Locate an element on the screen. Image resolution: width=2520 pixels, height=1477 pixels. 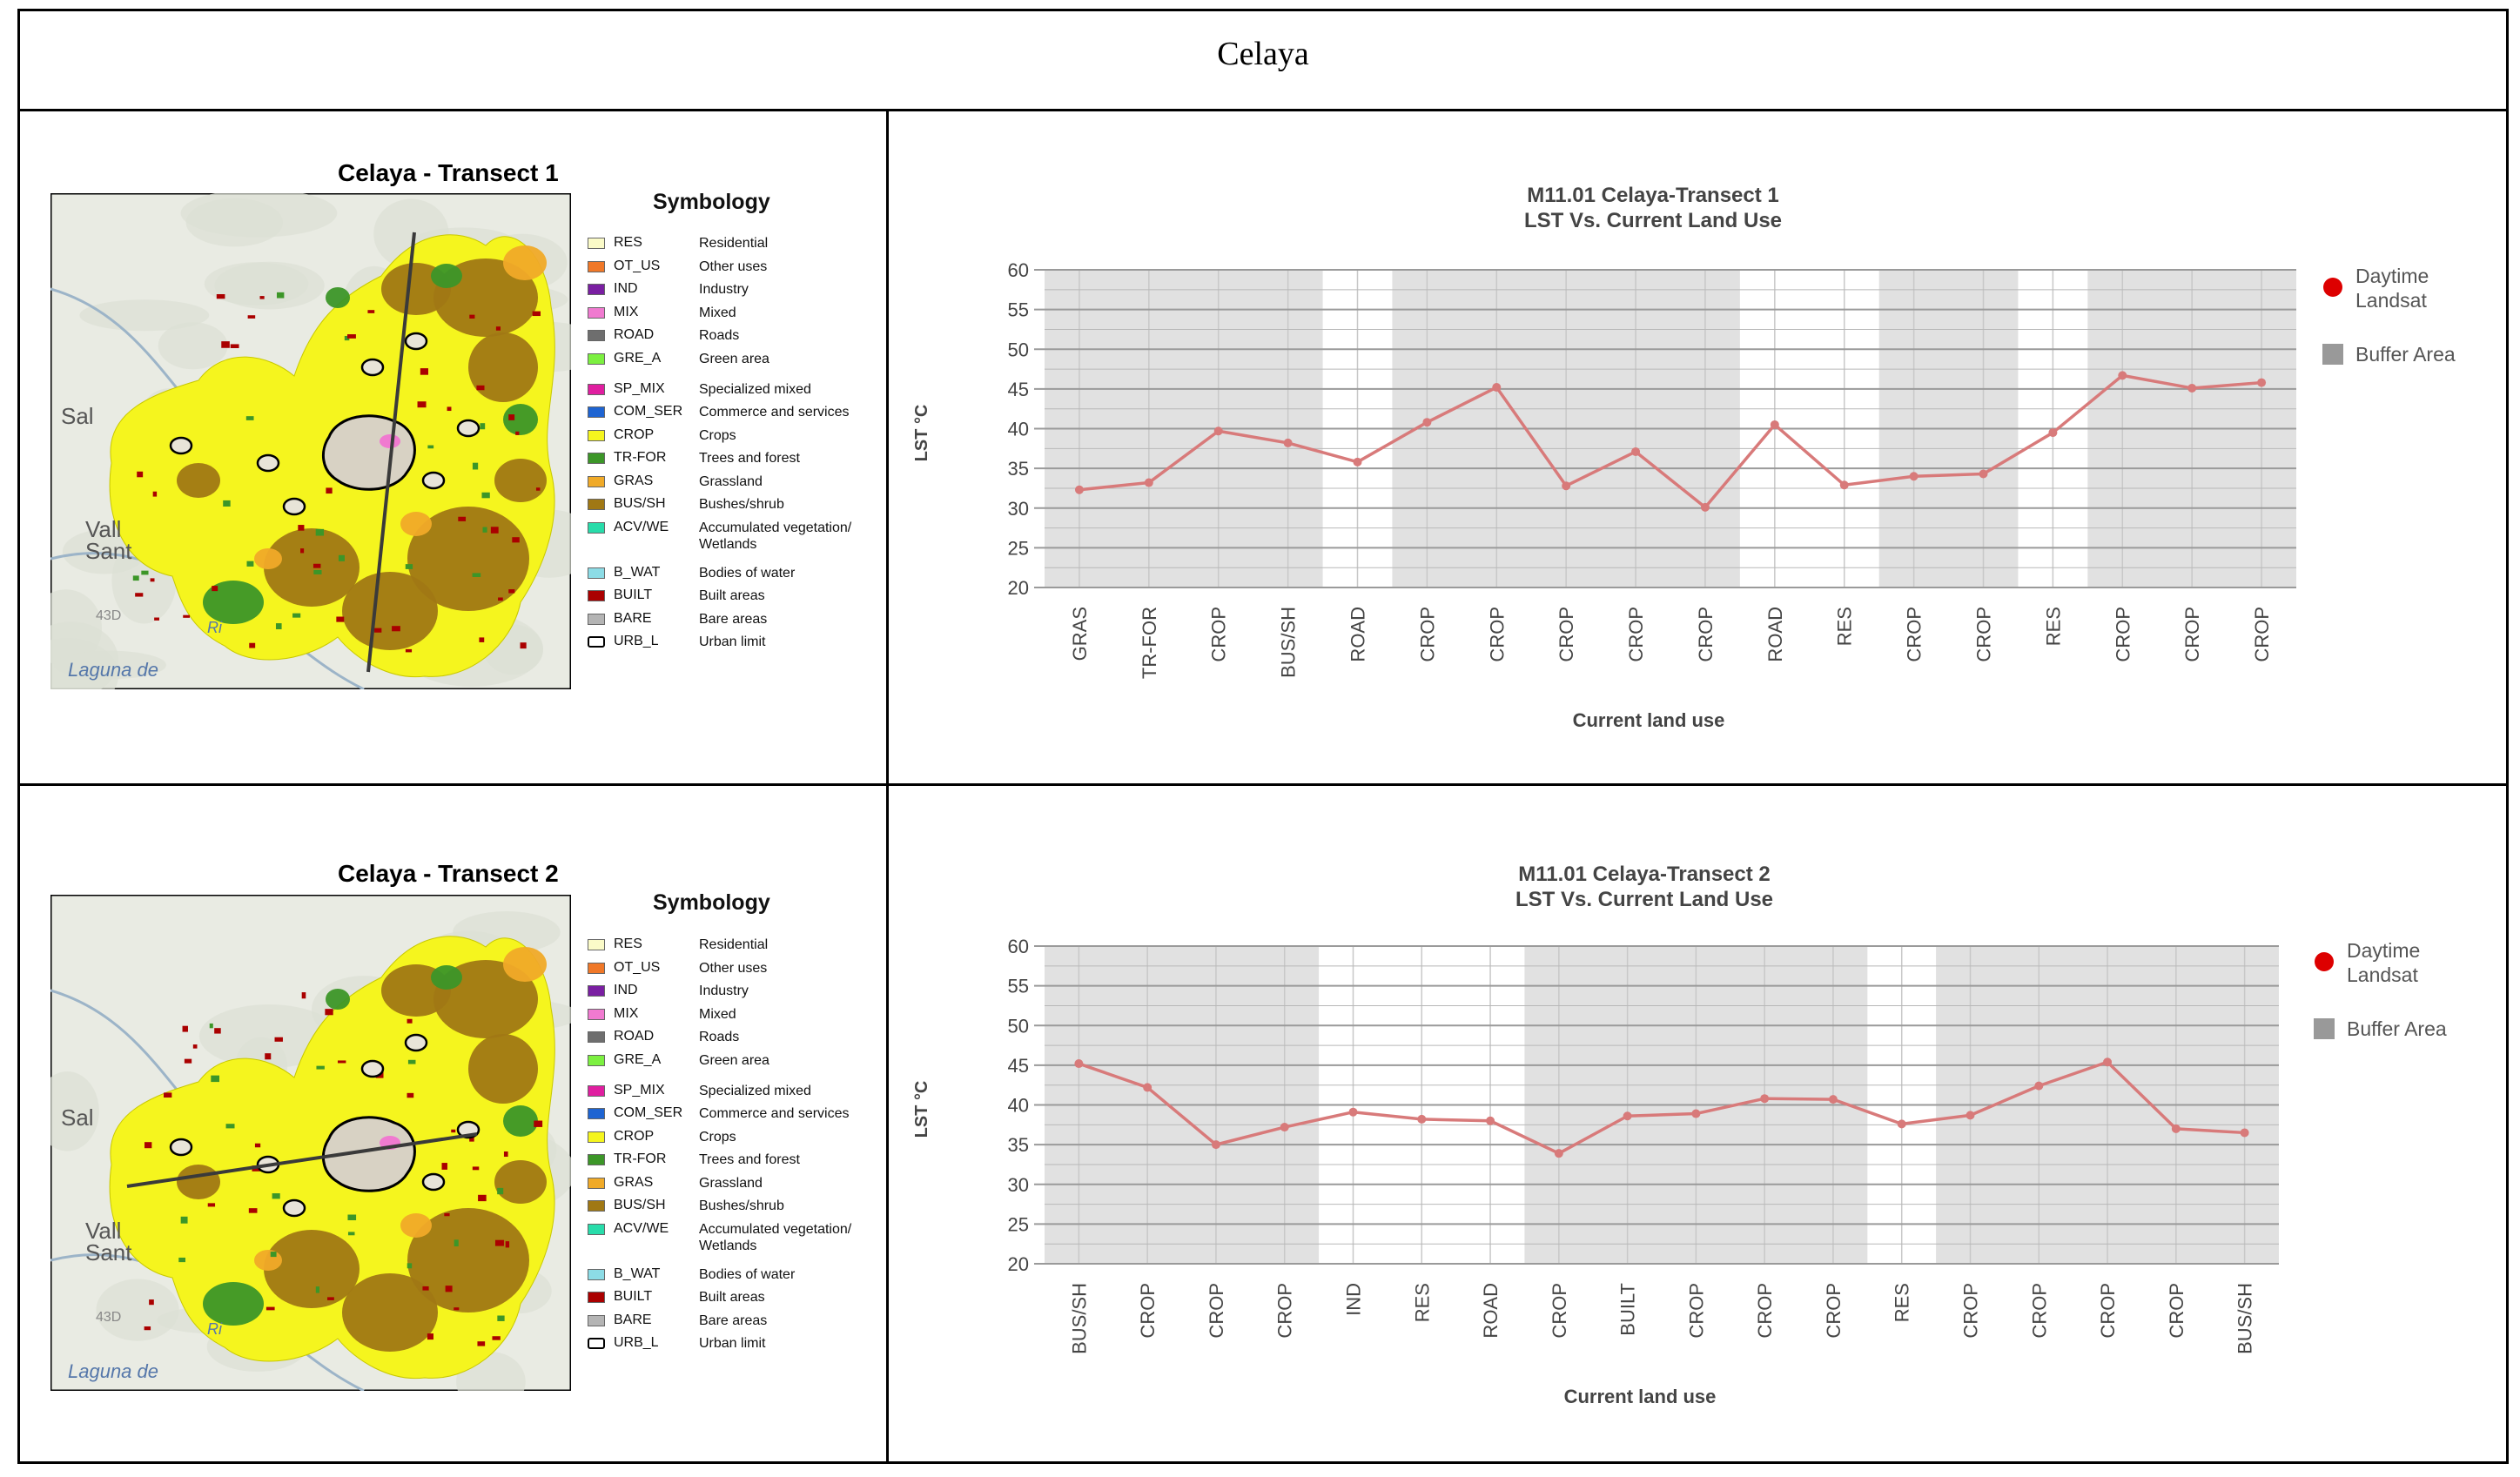
legend-description: Urban limit is located at coordinates (732, 641).